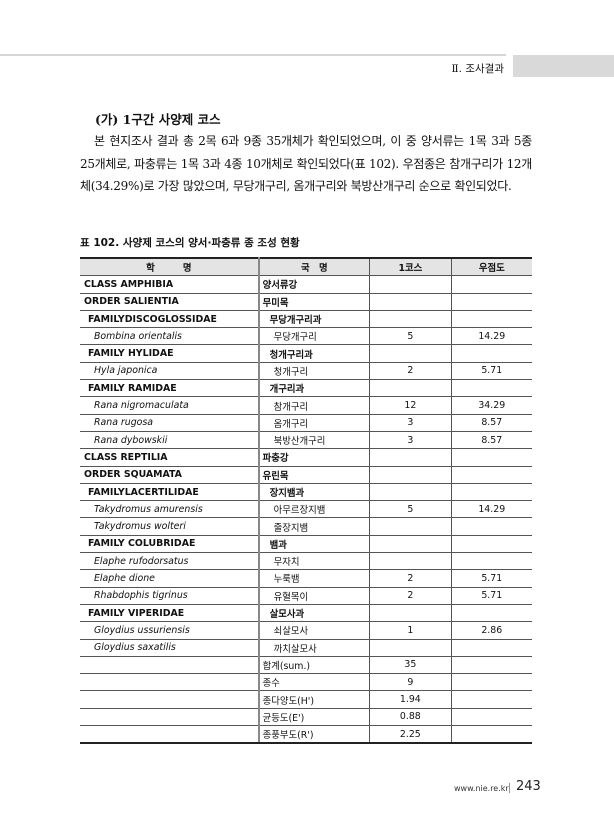 The width and height of the screenshot is (614, 840). What do you see at coordinates (169, 284) in the screenshot?
I see `scientific-name-cell: CLASS AMPHIBIA` at bounding box center [169, 284].